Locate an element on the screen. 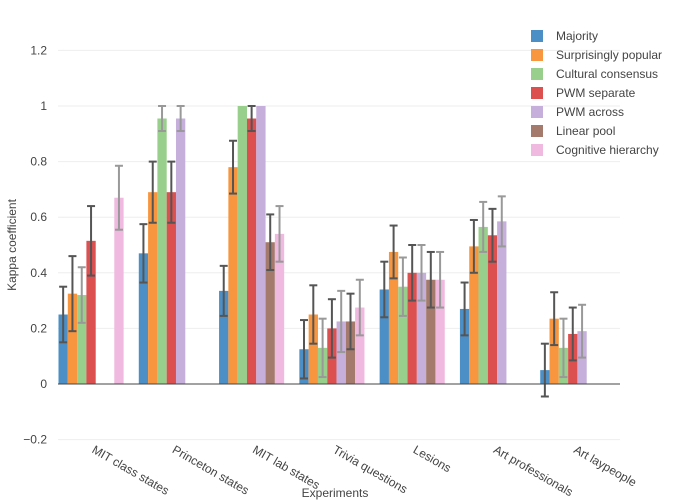 Image resolution: width=700 pixels, height=500 pixels. legend-item: Majority is located at coordinates (564, 36).